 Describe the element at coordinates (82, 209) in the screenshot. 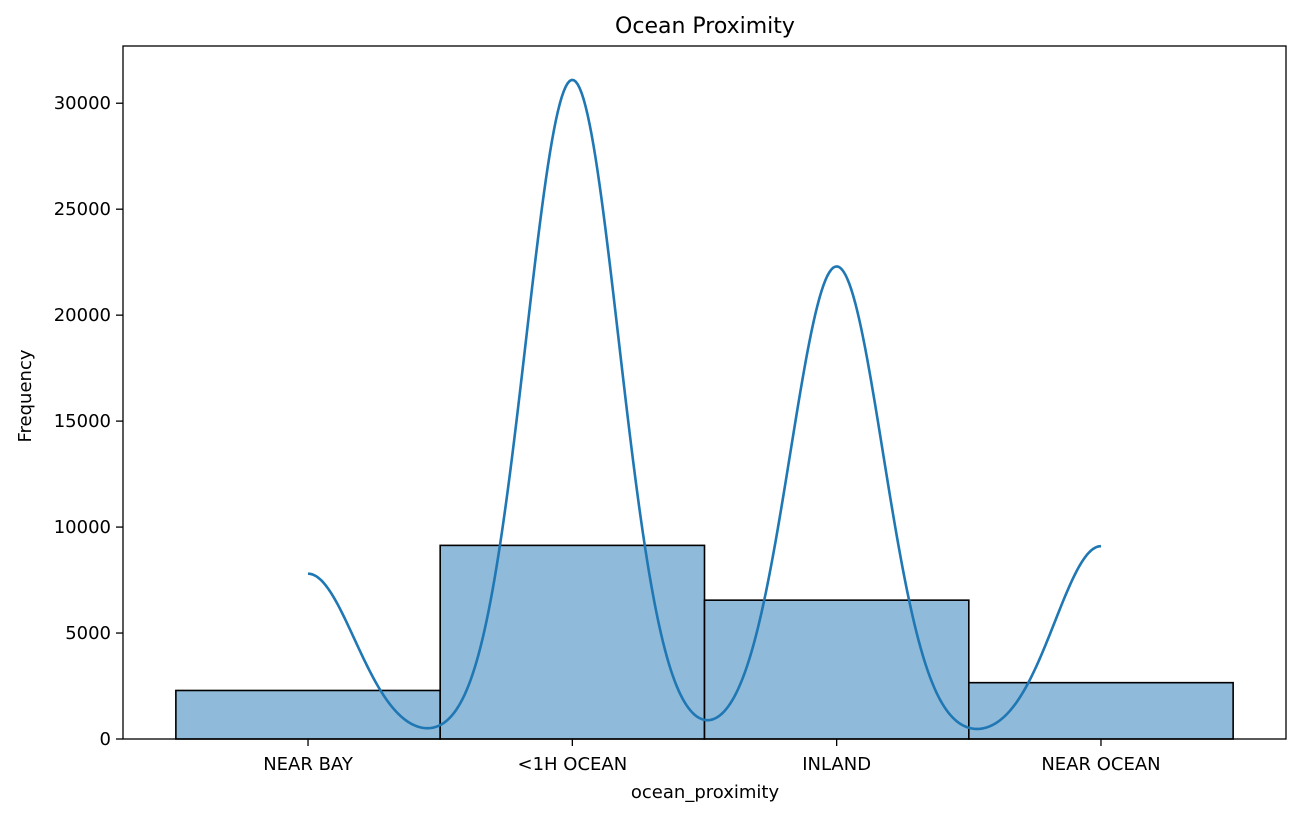

I see `y-tick-label: 25000` at that location.